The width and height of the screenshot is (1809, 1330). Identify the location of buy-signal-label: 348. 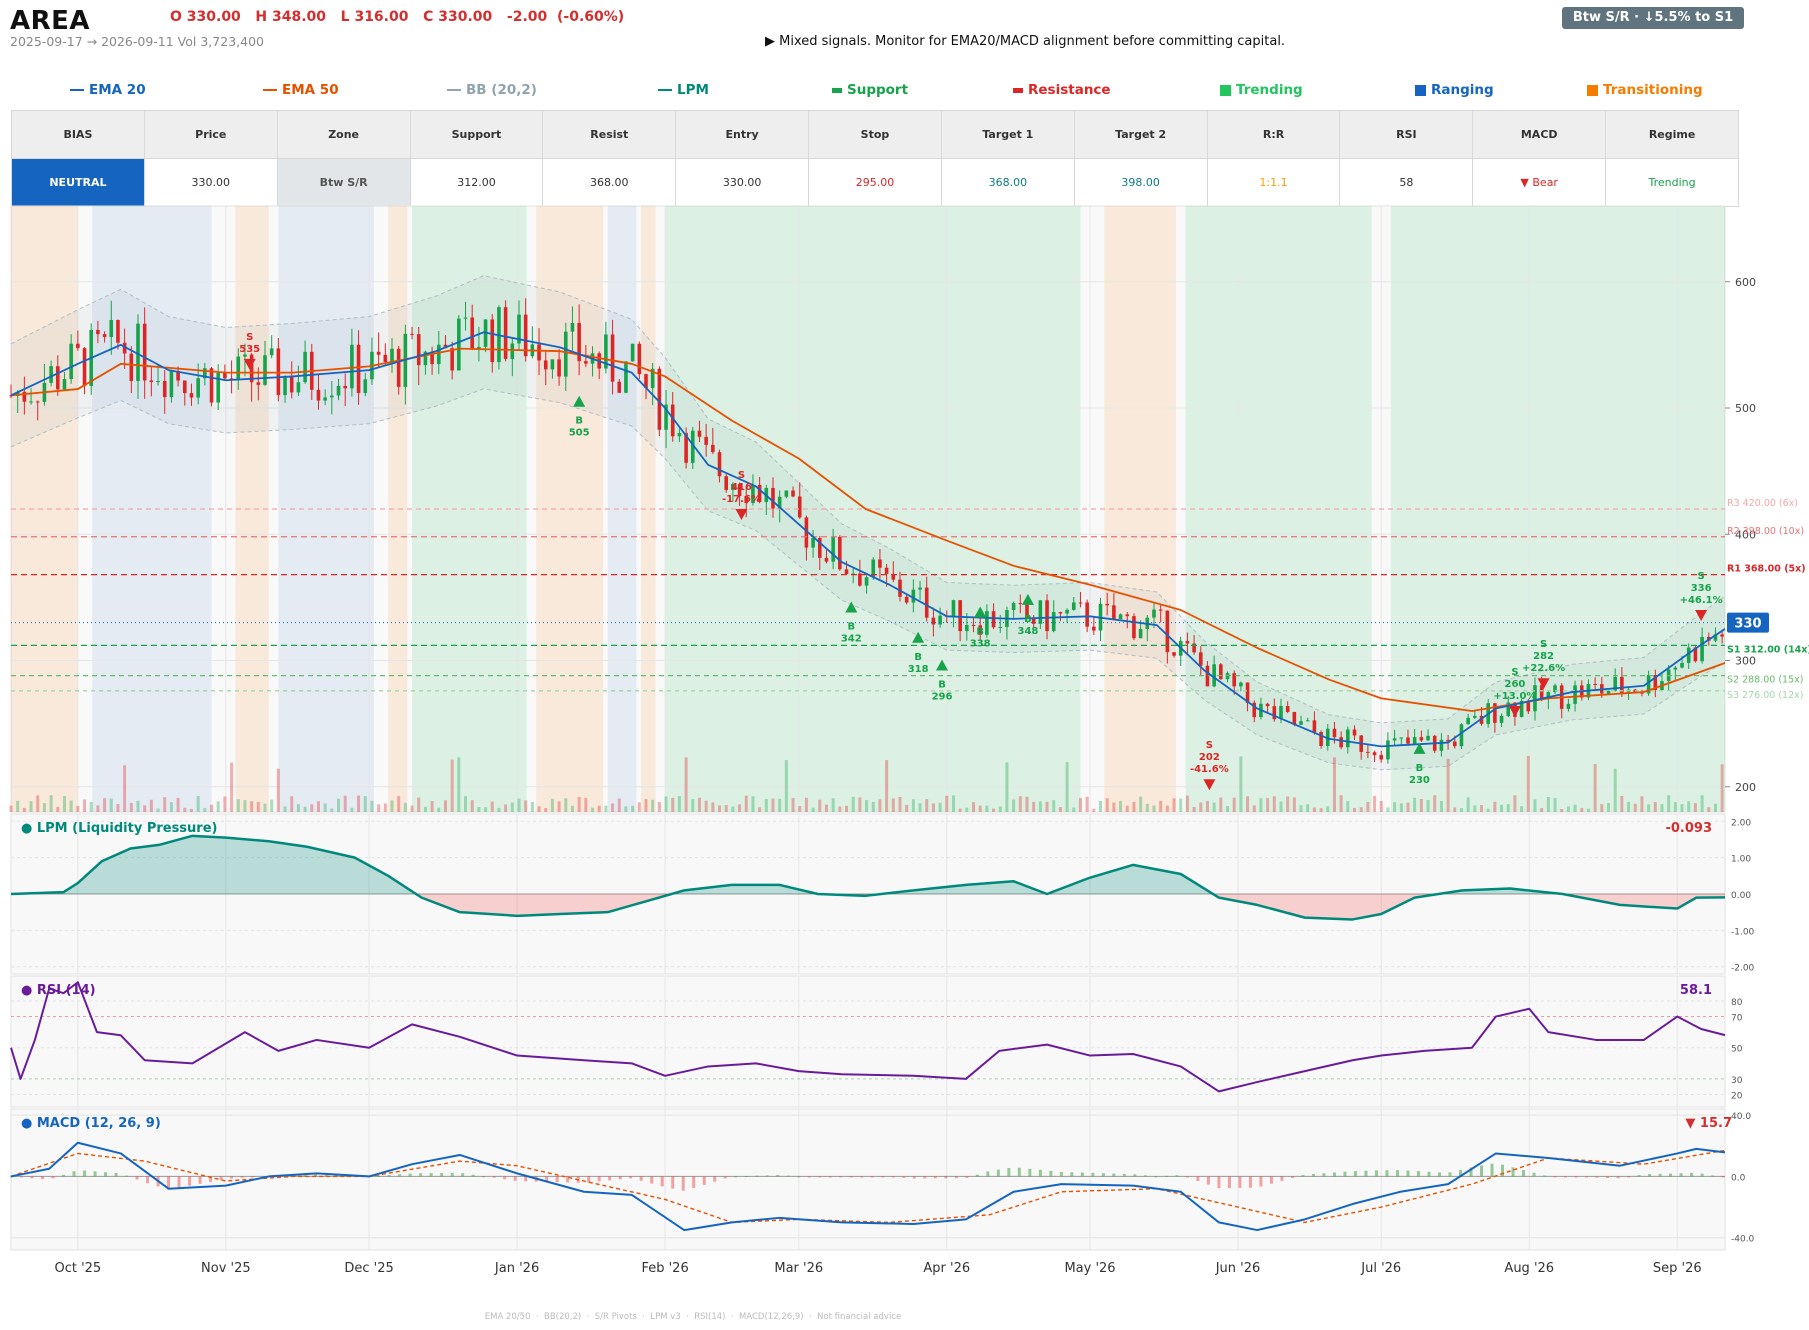
(1028, 631).